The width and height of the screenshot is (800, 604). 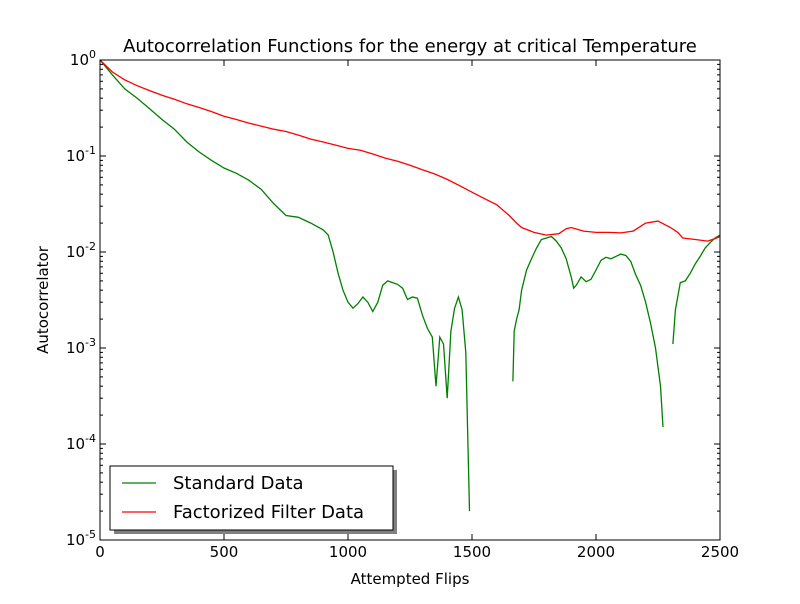 What do you see at coordinates (90, 438) in the screenshot?
I see `y-tick-label-exponent: -4` at bounding box center [90, 438].